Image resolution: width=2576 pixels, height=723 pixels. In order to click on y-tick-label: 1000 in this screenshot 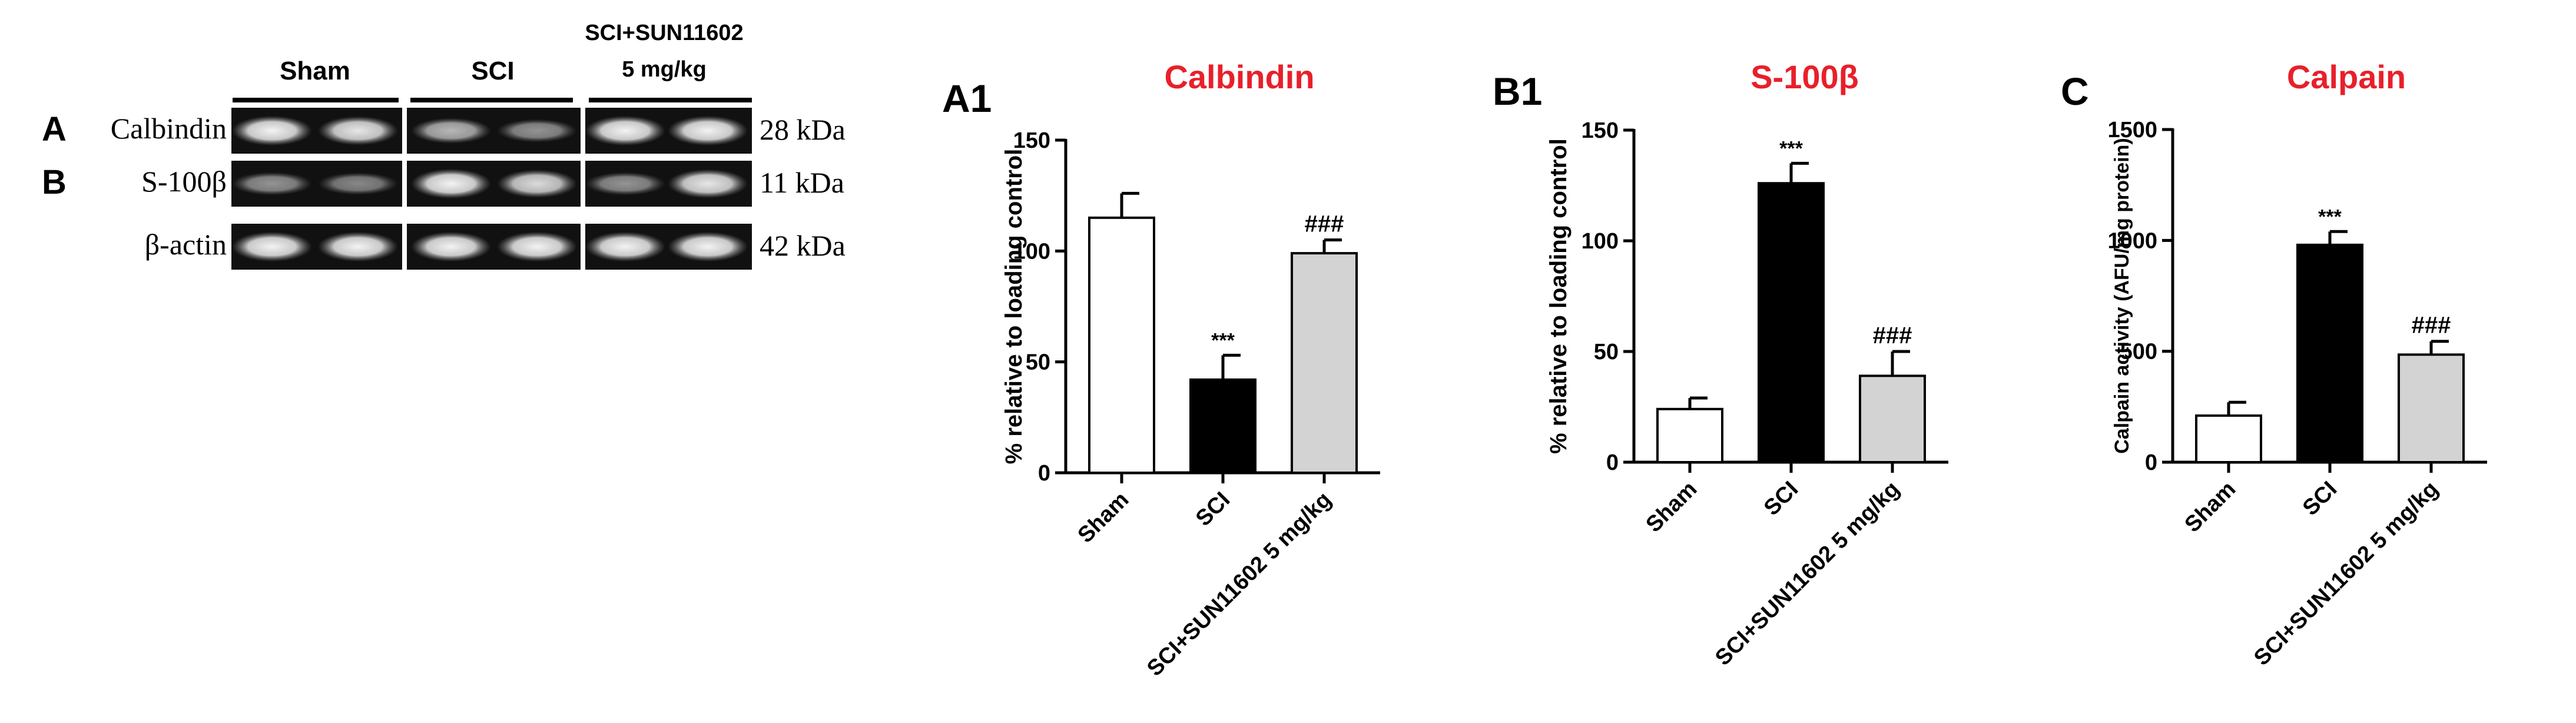, I will do `click(2132, 240)`.